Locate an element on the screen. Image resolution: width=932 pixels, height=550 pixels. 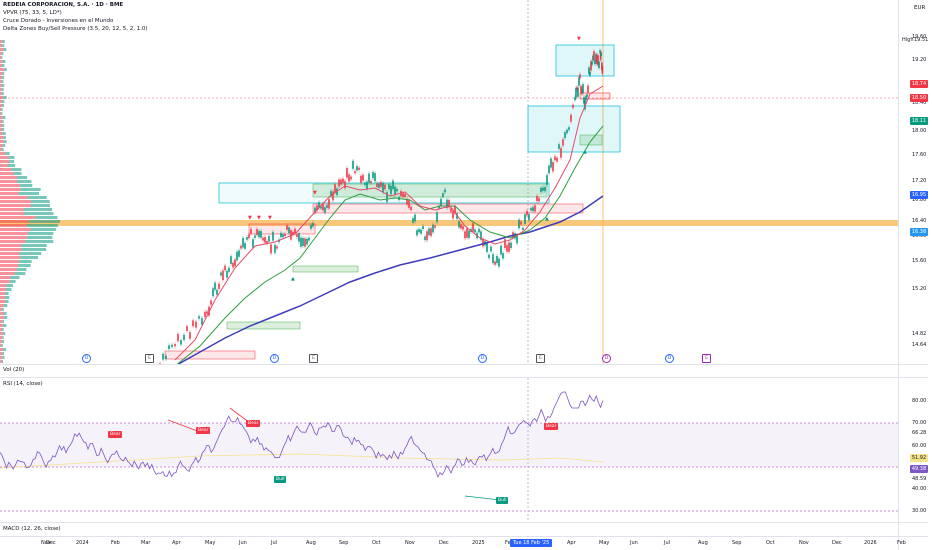
rsi-legend: RSI (14, close) is located at coordinates (23, 384).